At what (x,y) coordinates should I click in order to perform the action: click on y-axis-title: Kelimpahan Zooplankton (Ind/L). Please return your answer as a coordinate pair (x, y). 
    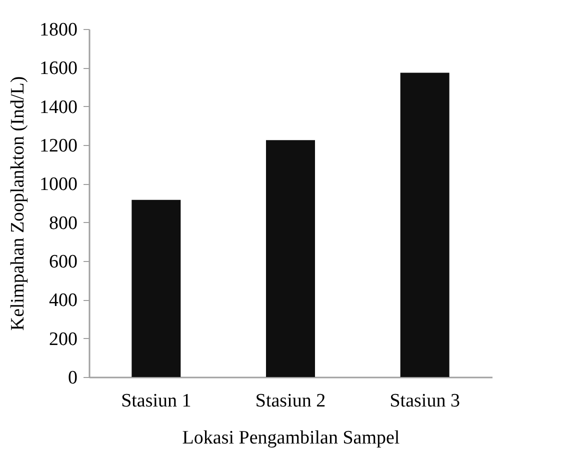
    Looking at the image, I should click on (18, 203).